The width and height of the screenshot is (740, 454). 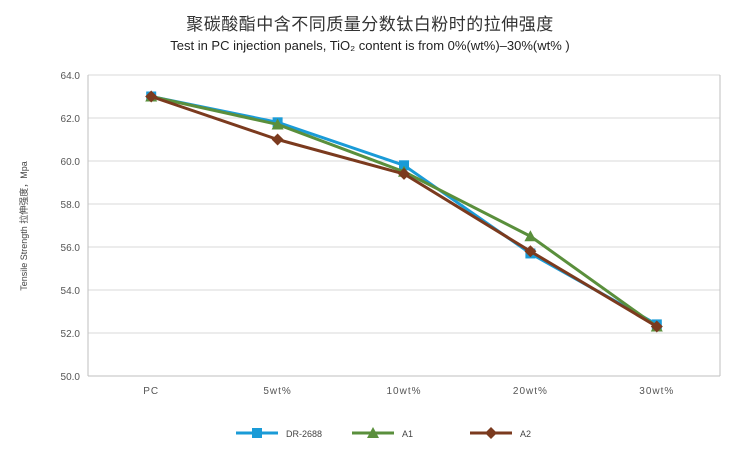 I want to click on y-tick-label: 60.0, so click(x=71, y=162).